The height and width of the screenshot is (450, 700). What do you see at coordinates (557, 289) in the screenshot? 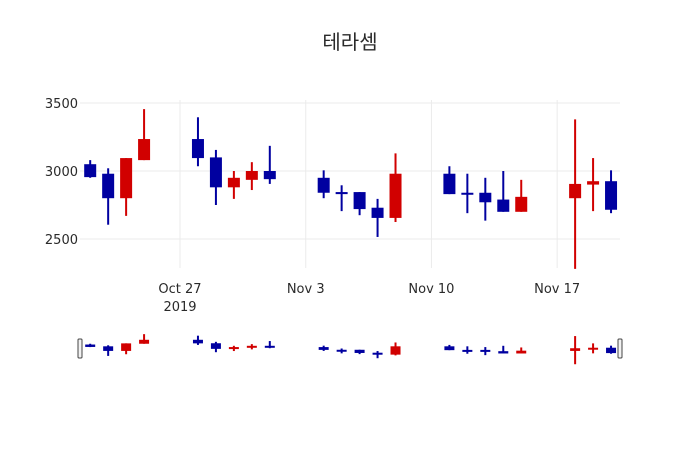
I see `x-tick-label: Nov 17` at bounding box center [557, 289].